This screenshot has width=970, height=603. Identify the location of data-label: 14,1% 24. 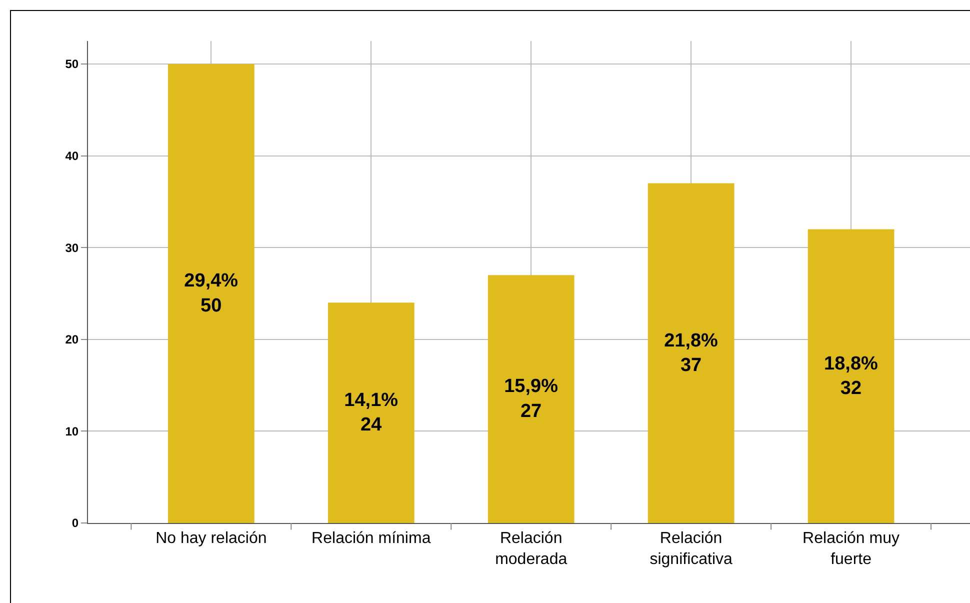
(371, 413).